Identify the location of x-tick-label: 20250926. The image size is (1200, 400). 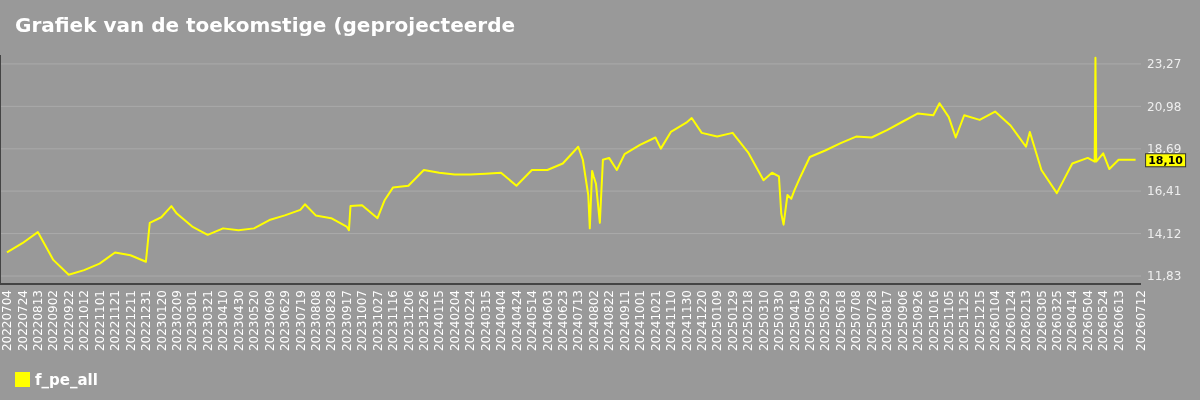
(918, 321).